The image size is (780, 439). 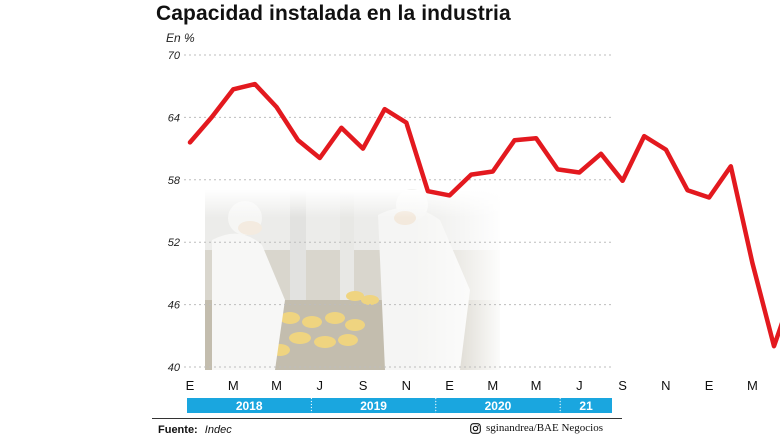 What do you see at coordinates (174, 181) in the screenshot?
I see `y-tick-label: 58` at bounding box center [174, 181].